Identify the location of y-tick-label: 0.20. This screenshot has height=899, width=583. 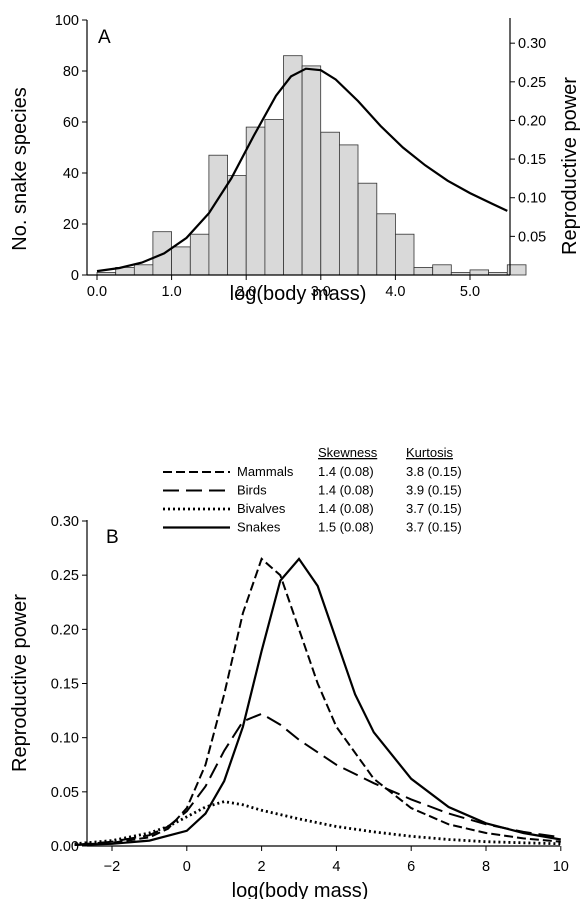
(65, 630).